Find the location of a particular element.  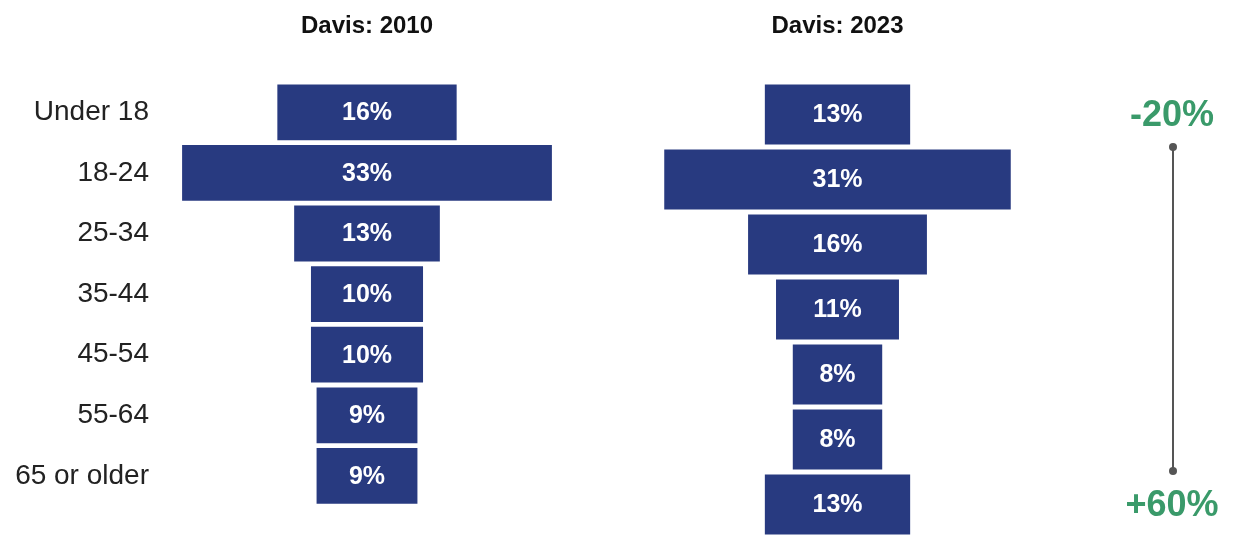

text: -20% is located at coordinates (1172, 114).